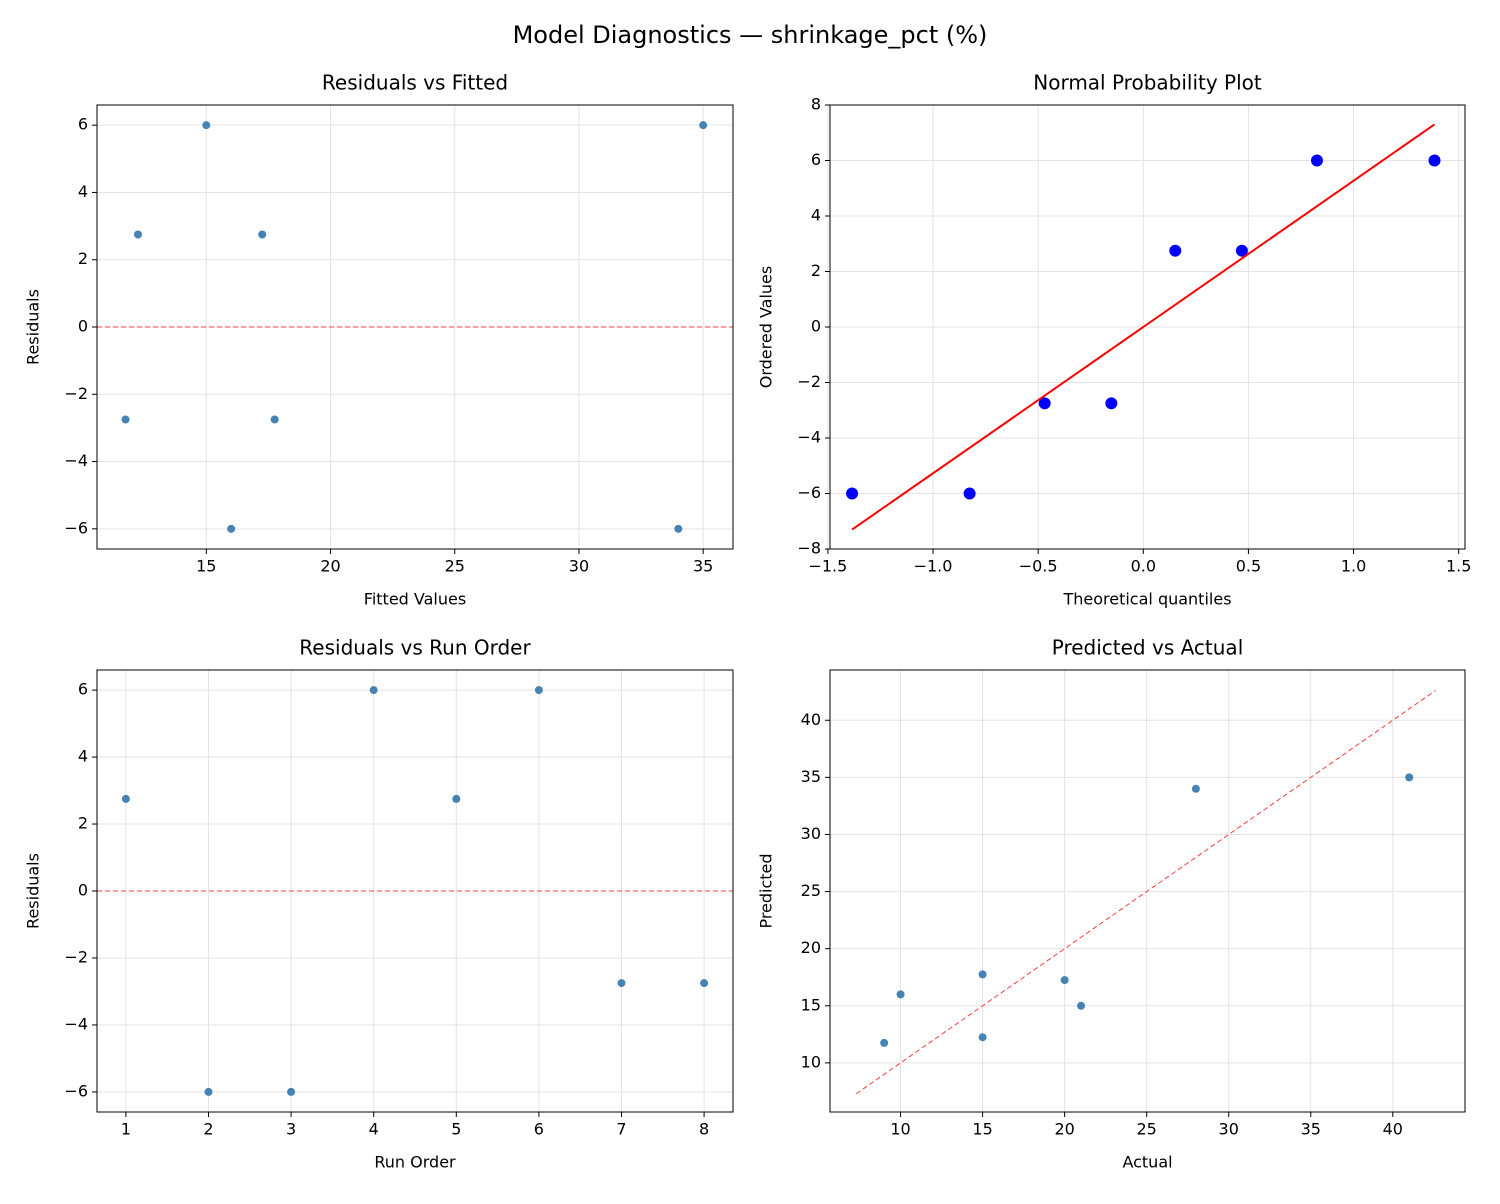 Image resolution: width=1500 pixels, height=1204 pixels. I want to click on y-tick-label: 20, so click(811, 947).